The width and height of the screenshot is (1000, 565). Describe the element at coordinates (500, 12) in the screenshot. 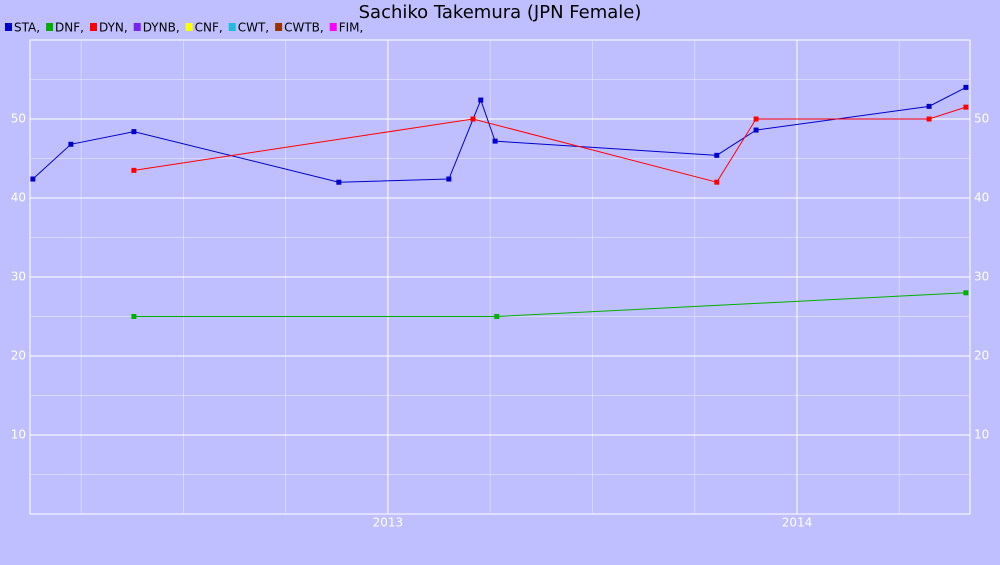

I see `chart-title: Sachiko Takemura (JPN Female)` at that location.